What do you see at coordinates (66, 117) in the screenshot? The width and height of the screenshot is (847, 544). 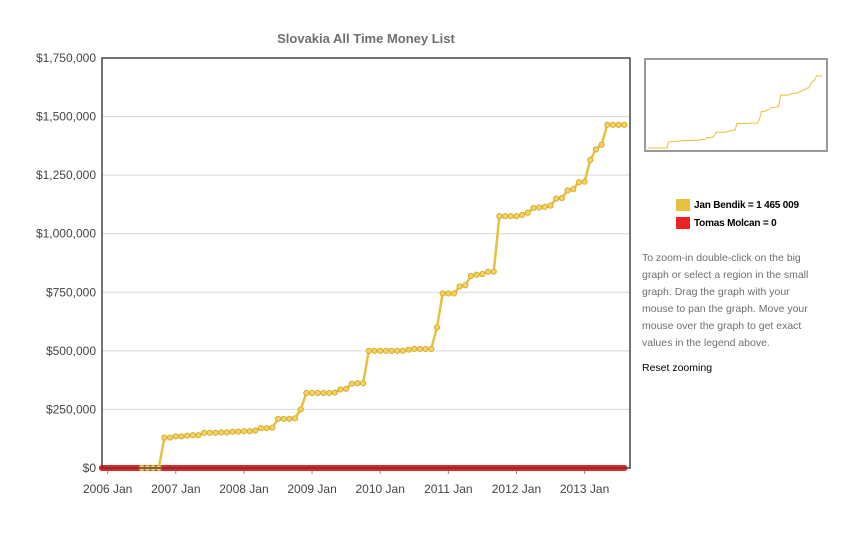 I see `y-tick-label: $1,500,000` at bounding box center [66, 117].